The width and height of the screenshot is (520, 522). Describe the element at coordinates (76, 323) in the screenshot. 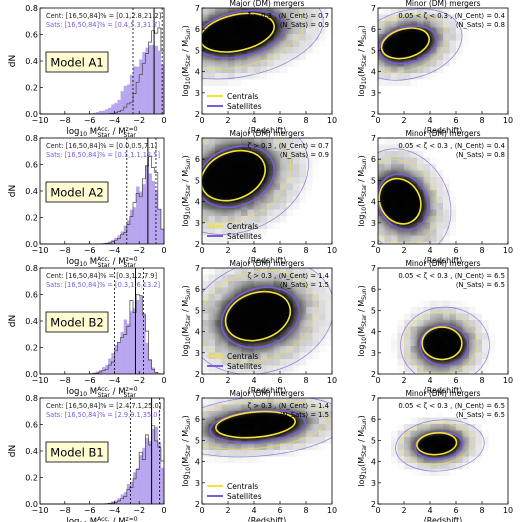

I see `model-label: Model B2` at that location.